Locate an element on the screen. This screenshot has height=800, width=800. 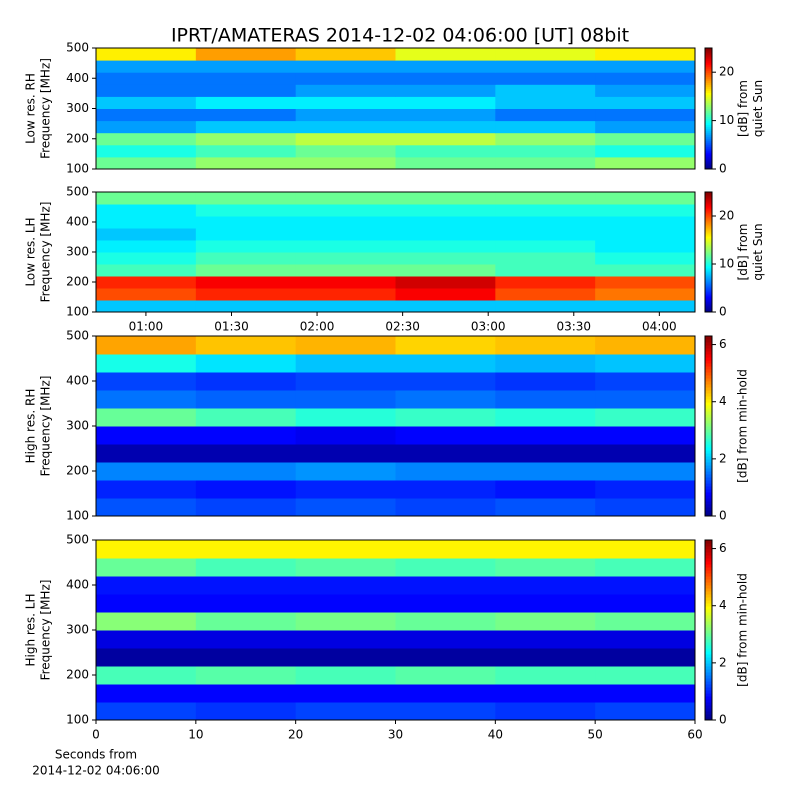
colorbar-frame is located at coordinates (708, 252).